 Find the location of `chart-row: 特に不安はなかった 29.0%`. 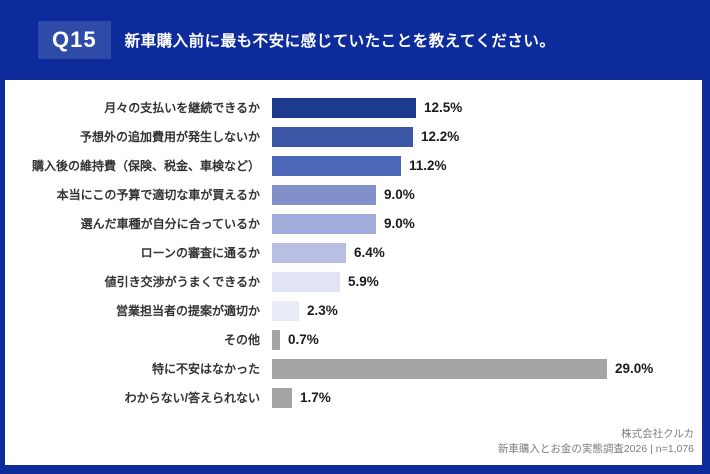

chart-row: 特に不安はなかった 29.0% is located at coordinates (353, 368).